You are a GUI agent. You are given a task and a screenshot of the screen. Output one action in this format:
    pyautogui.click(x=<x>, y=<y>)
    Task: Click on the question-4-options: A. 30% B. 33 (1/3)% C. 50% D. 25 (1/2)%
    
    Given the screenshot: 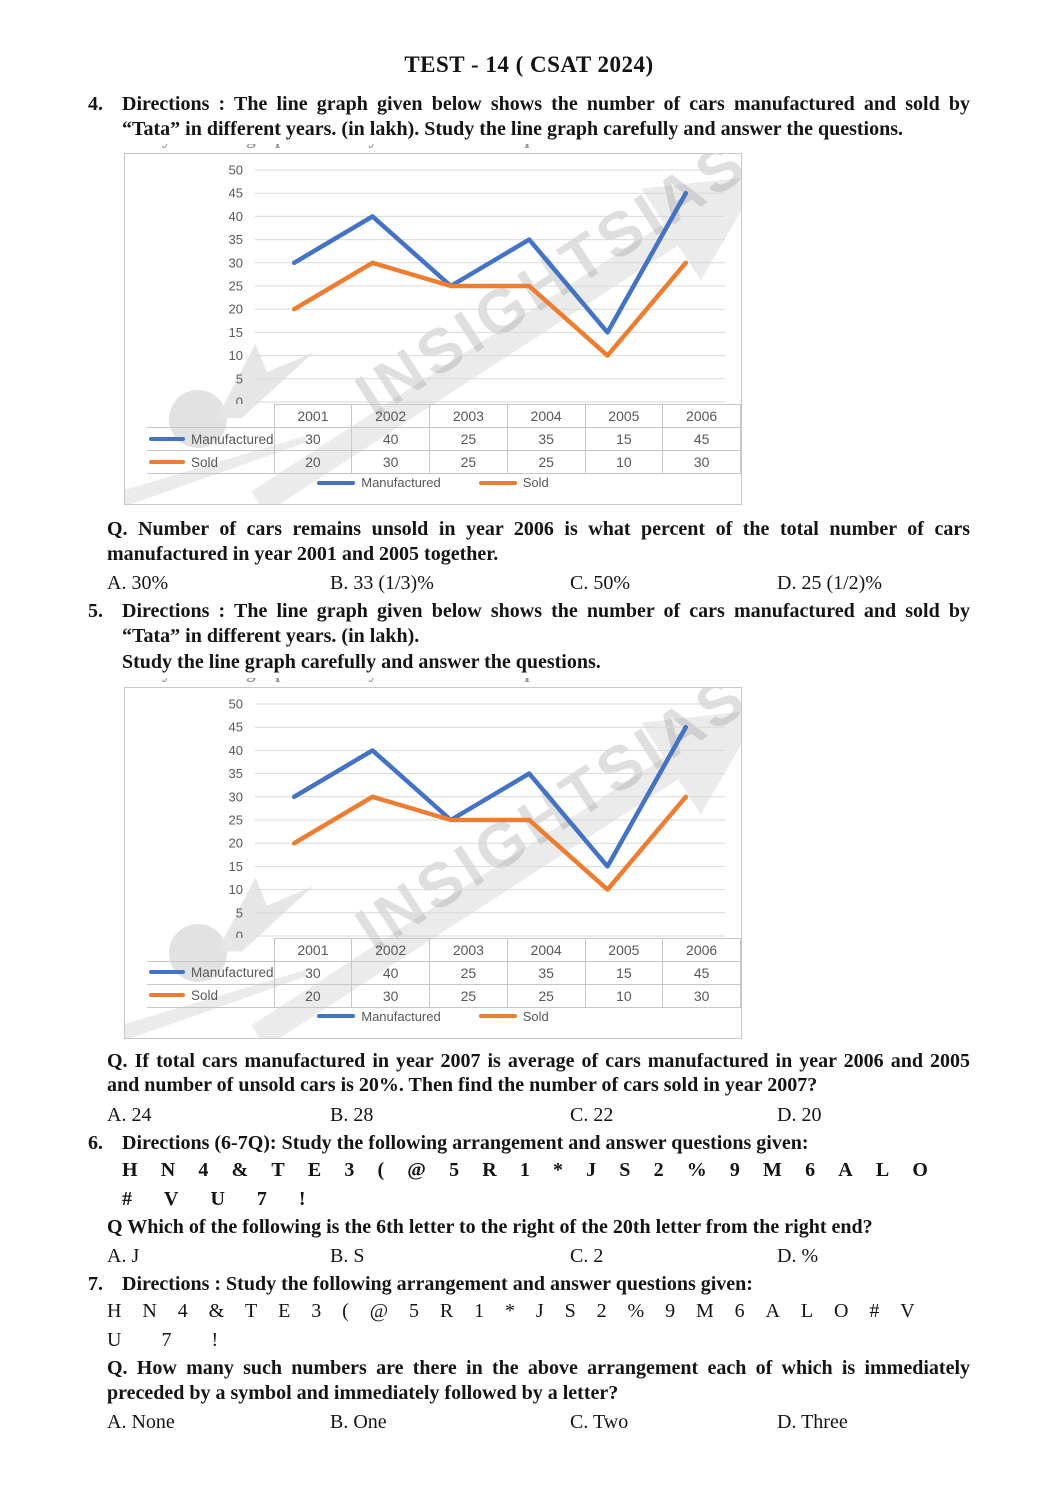 What is the action you would take?
    pyautogui.click(x=538, y=583)
    